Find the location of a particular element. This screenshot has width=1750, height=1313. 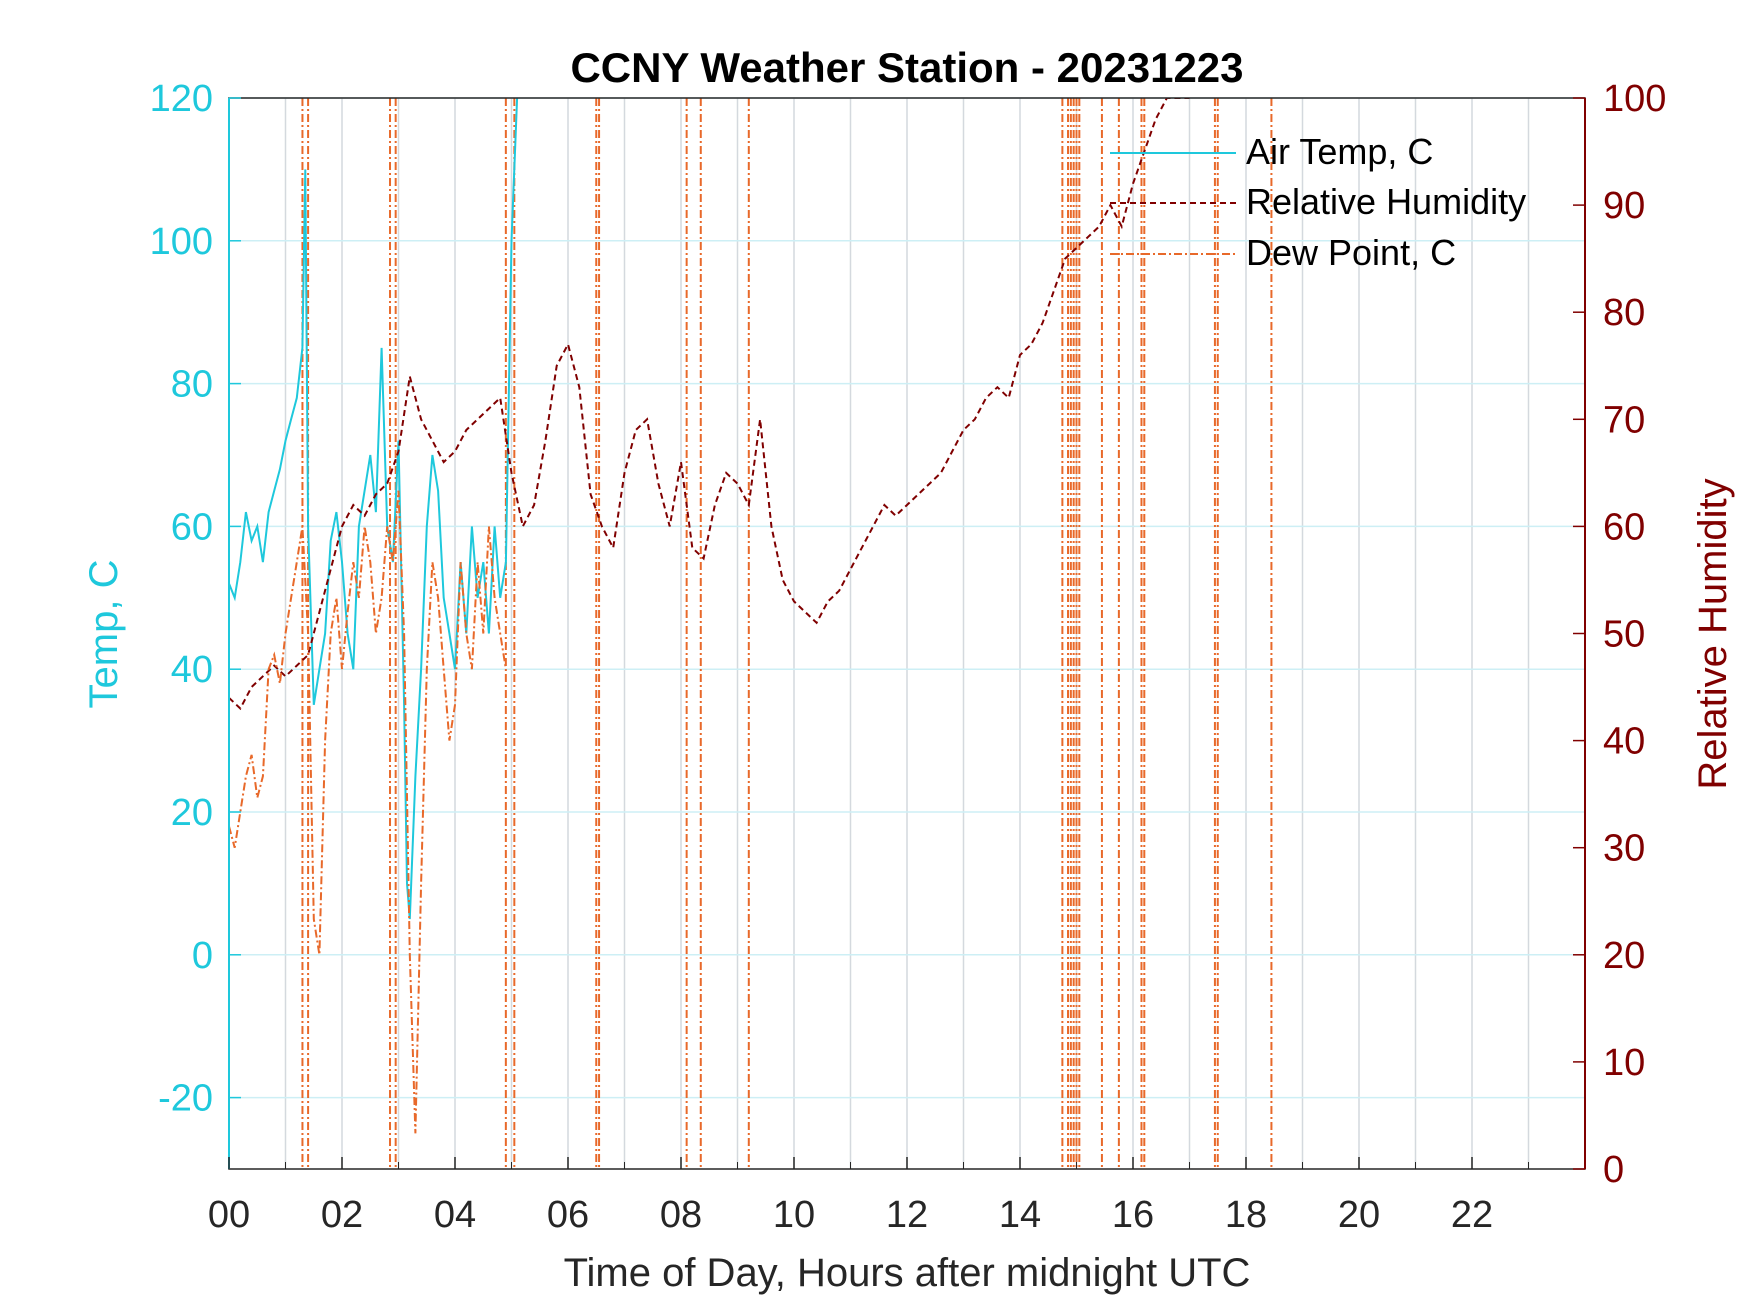

y-right-tick-label: 60 is located at coordinates (1624, 527).